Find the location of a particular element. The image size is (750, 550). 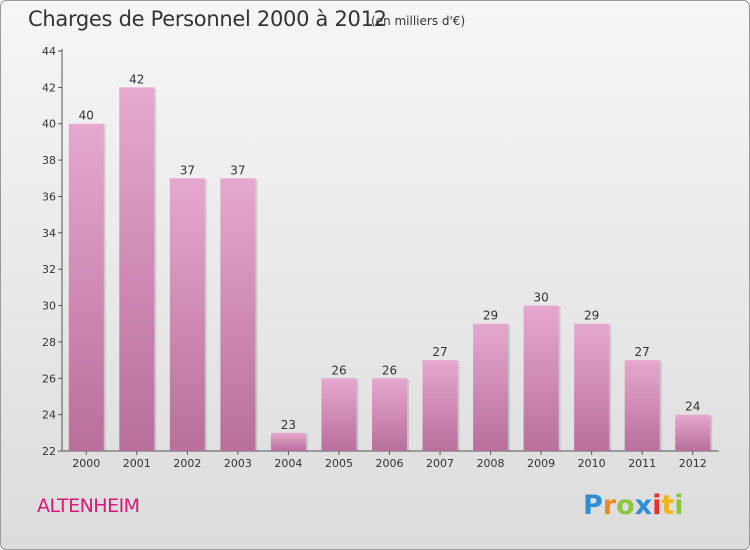

proxiti-logo: Proxiti is located at coordinates (633, 505).